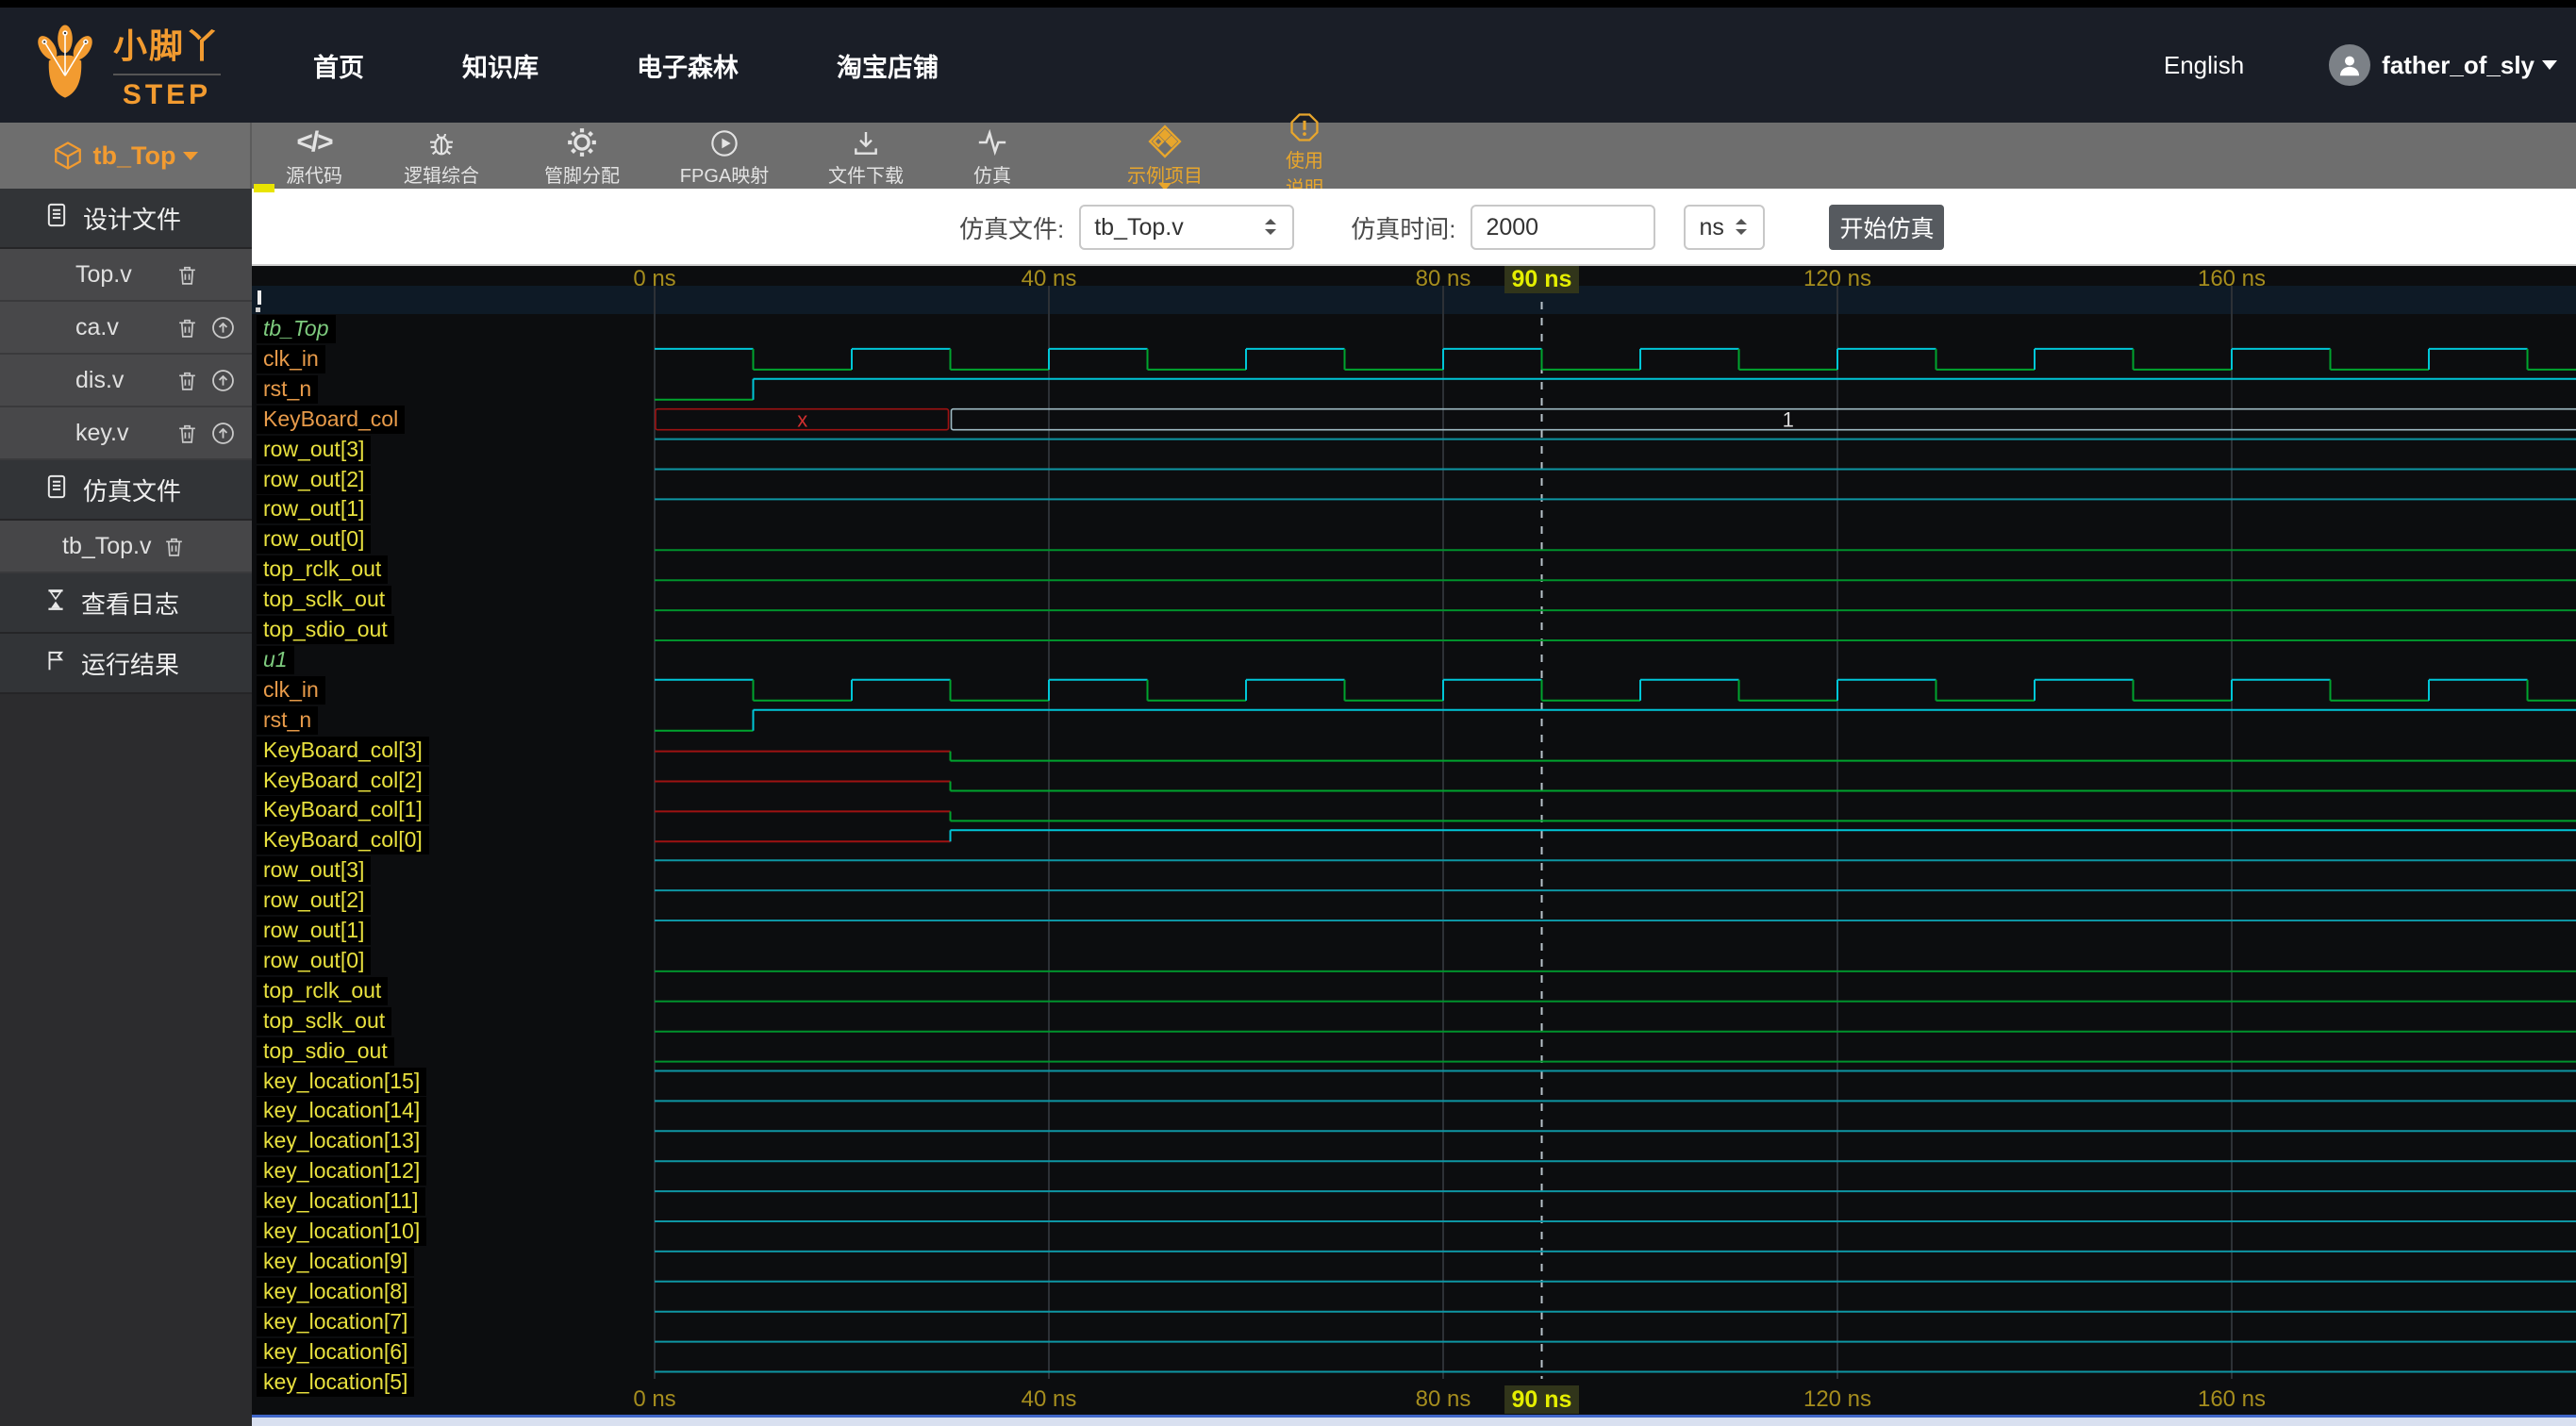  Describe the element at coordinates (1414, 1420) in the screenshot. I see `horizontal-scrollbar` at that location.